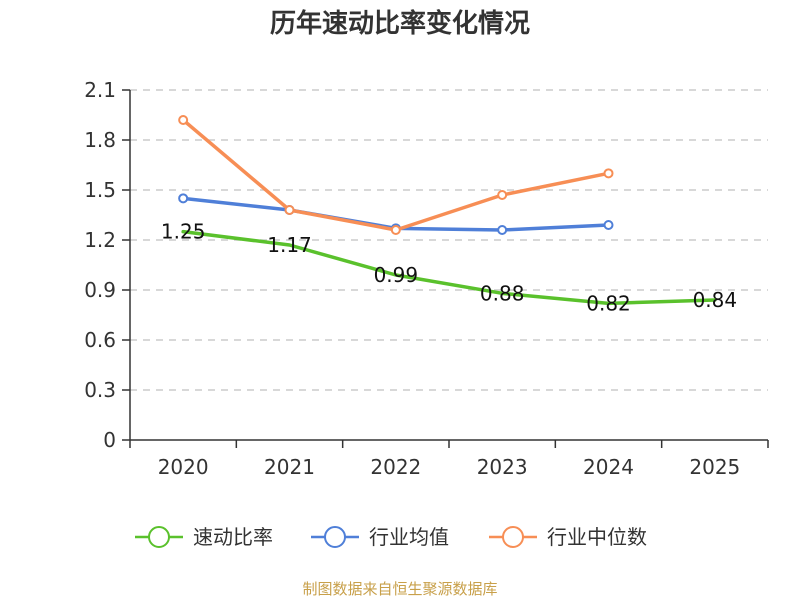 This screenshot has width=800, height=600. What do you see at coordinates (502, 467) in the screenshot?
I see `x-tick-label: 2023` at bounding box center [502, 467].